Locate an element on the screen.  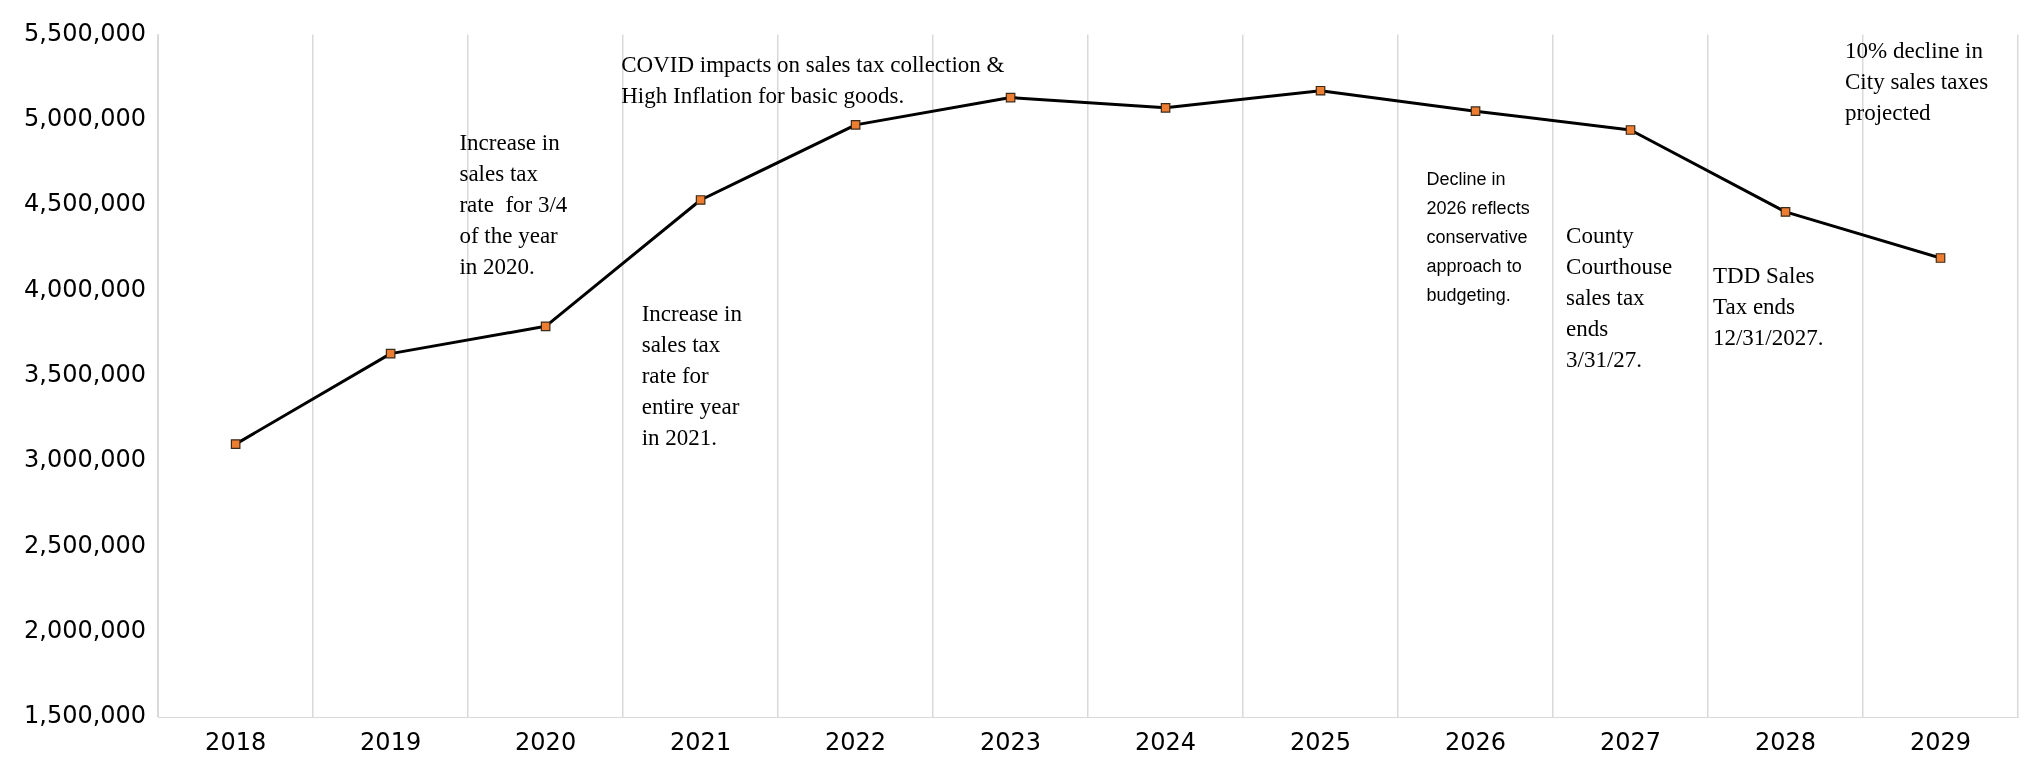
annotation: TDD Sales Tax ends 12/31/2027. is located at coordinates (1768, 307).